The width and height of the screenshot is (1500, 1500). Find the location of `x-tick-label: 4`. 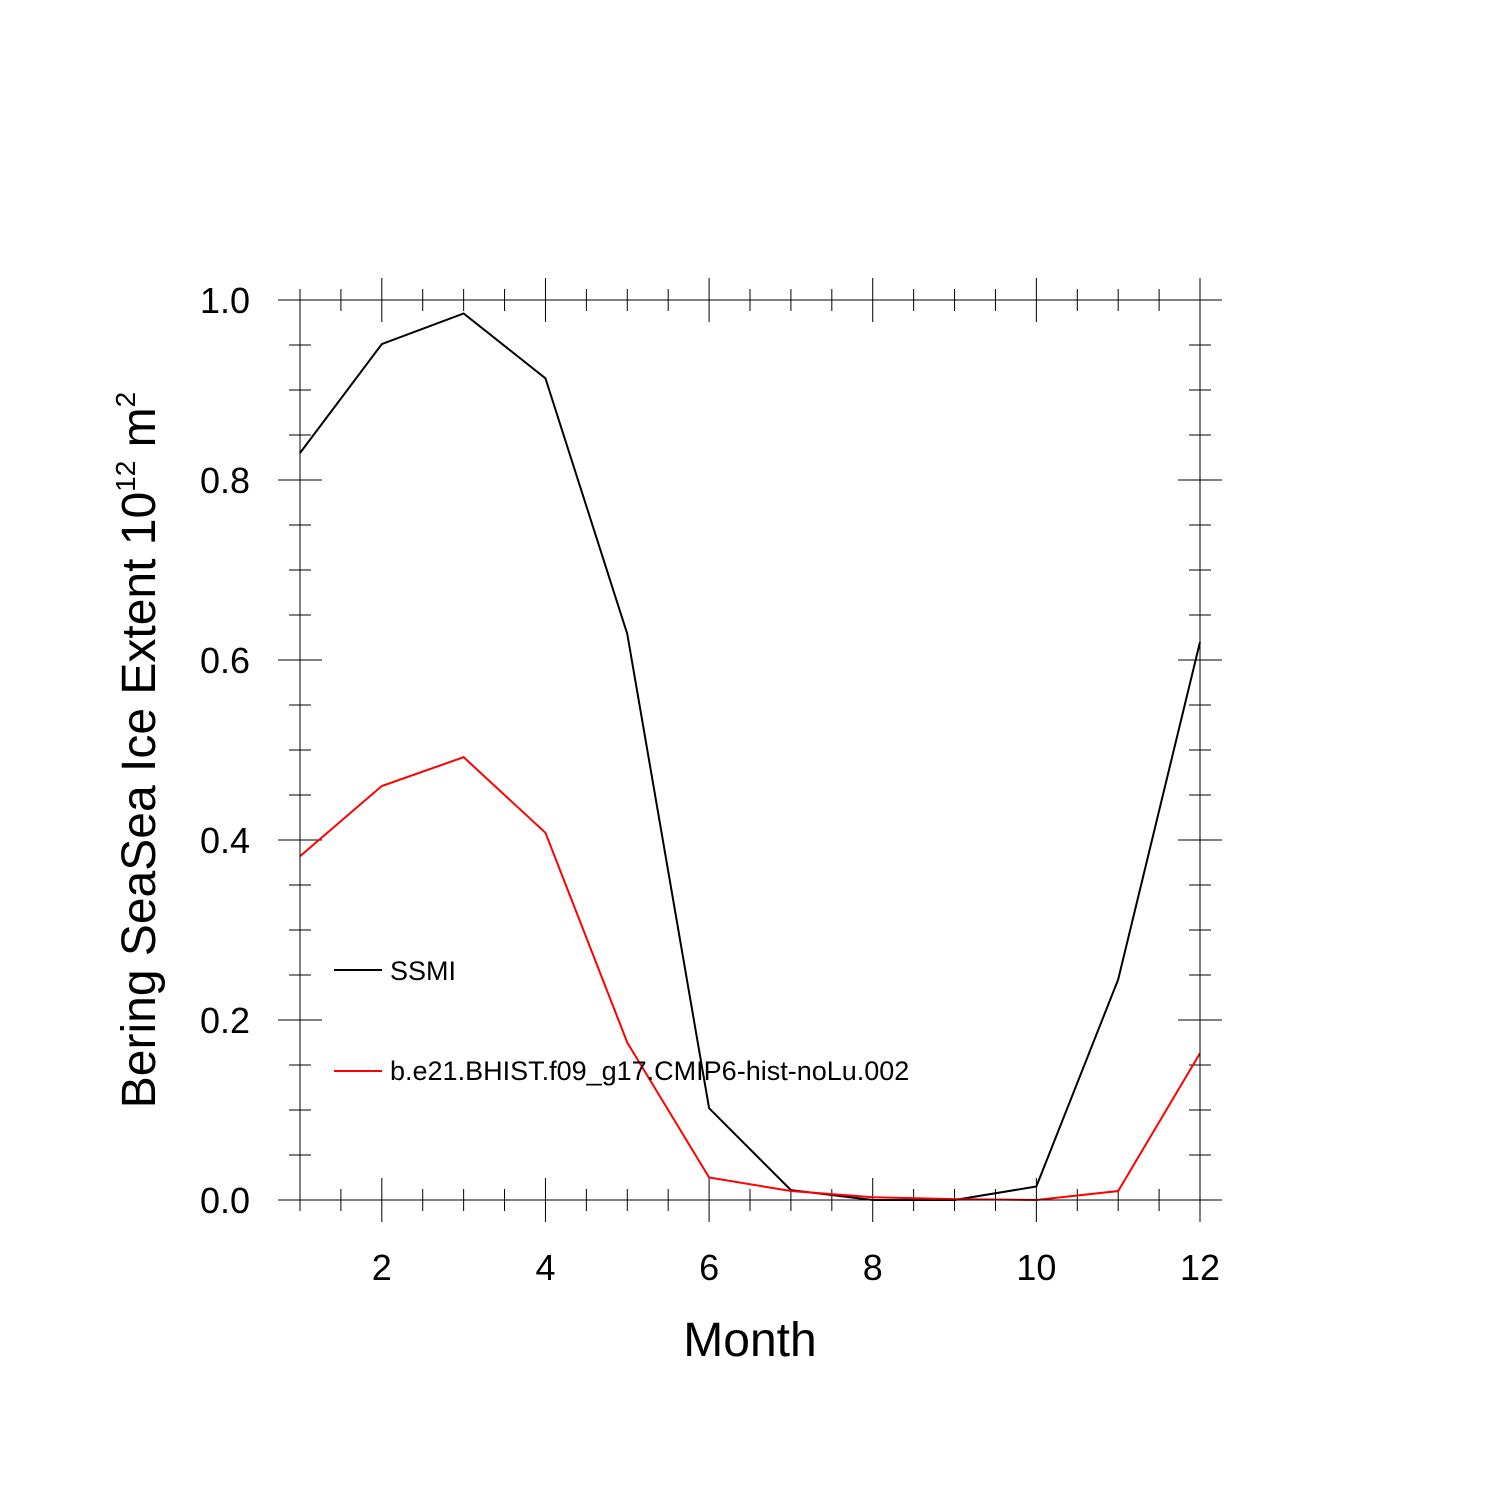

x-tick-label: 4 is located at coordinates (545, 1267).